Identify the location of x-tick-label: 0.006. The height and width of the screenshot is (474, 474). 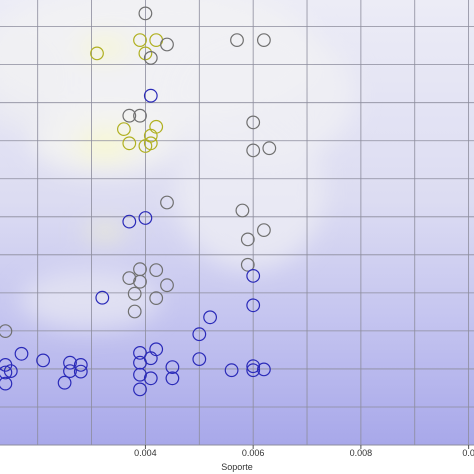
(253, 453).